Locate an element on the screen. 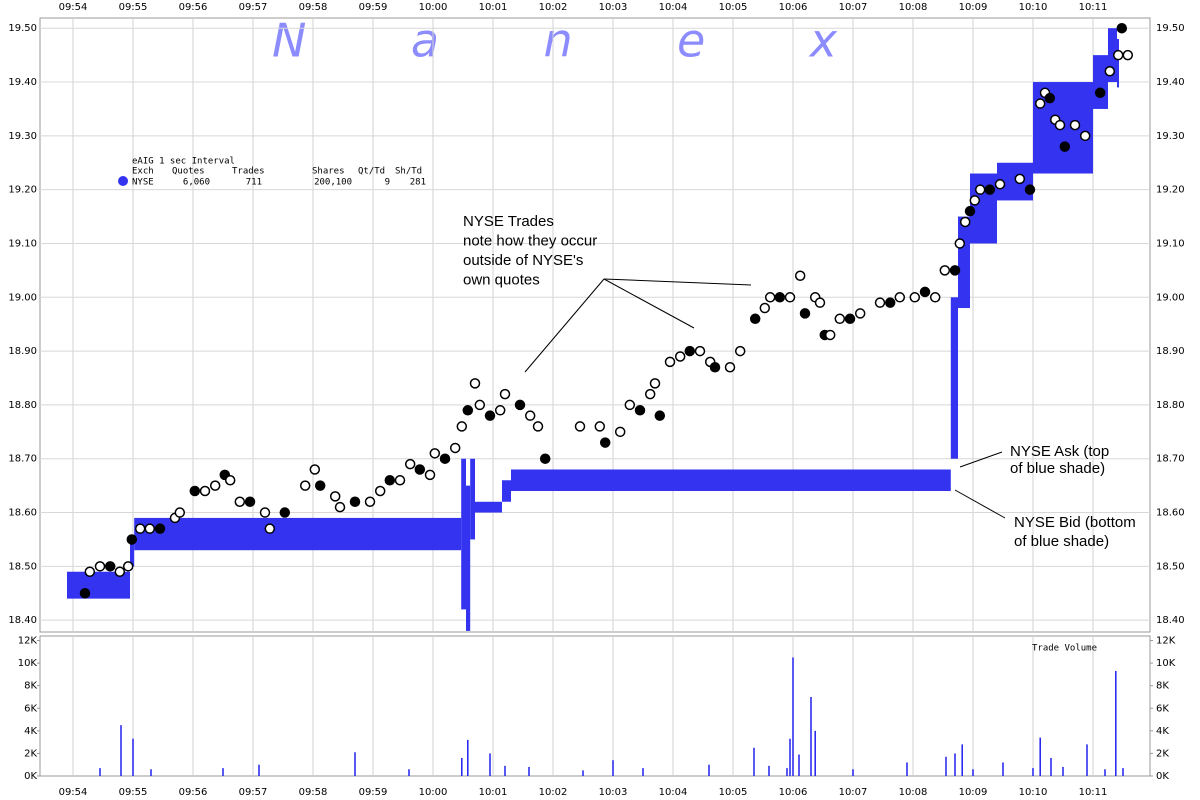 The image size is (1200, 800). y-tick-label-left: 19.00 is located at coordinates (22, 297).